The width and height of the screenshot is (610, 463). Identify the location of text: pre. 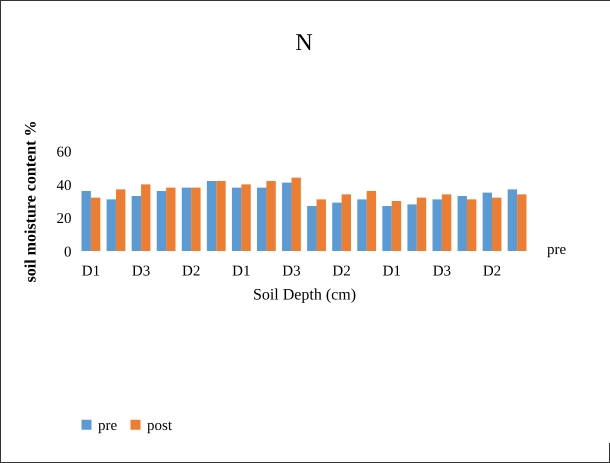
(556, 250).